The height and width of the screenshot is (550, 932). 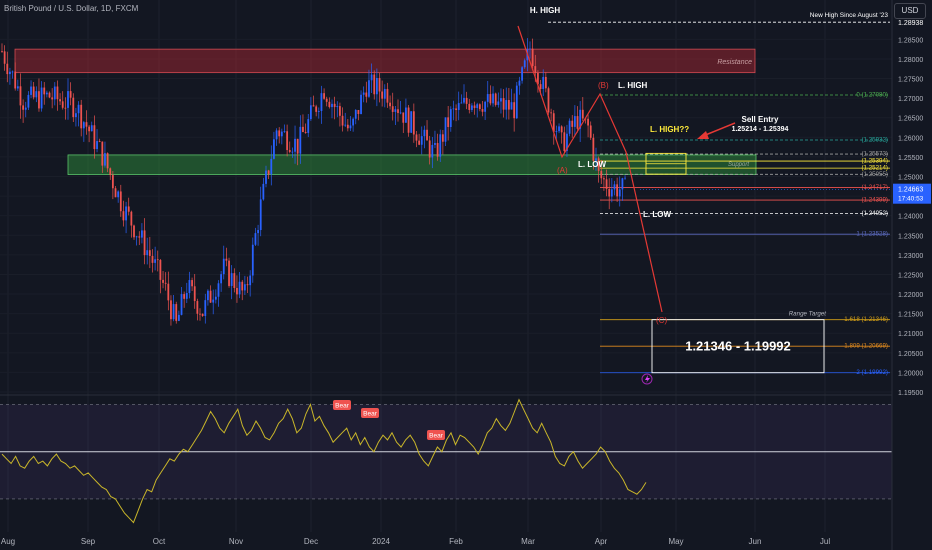 I want to click on countdown-value: 17:40:53, so click(x=911, y=199).